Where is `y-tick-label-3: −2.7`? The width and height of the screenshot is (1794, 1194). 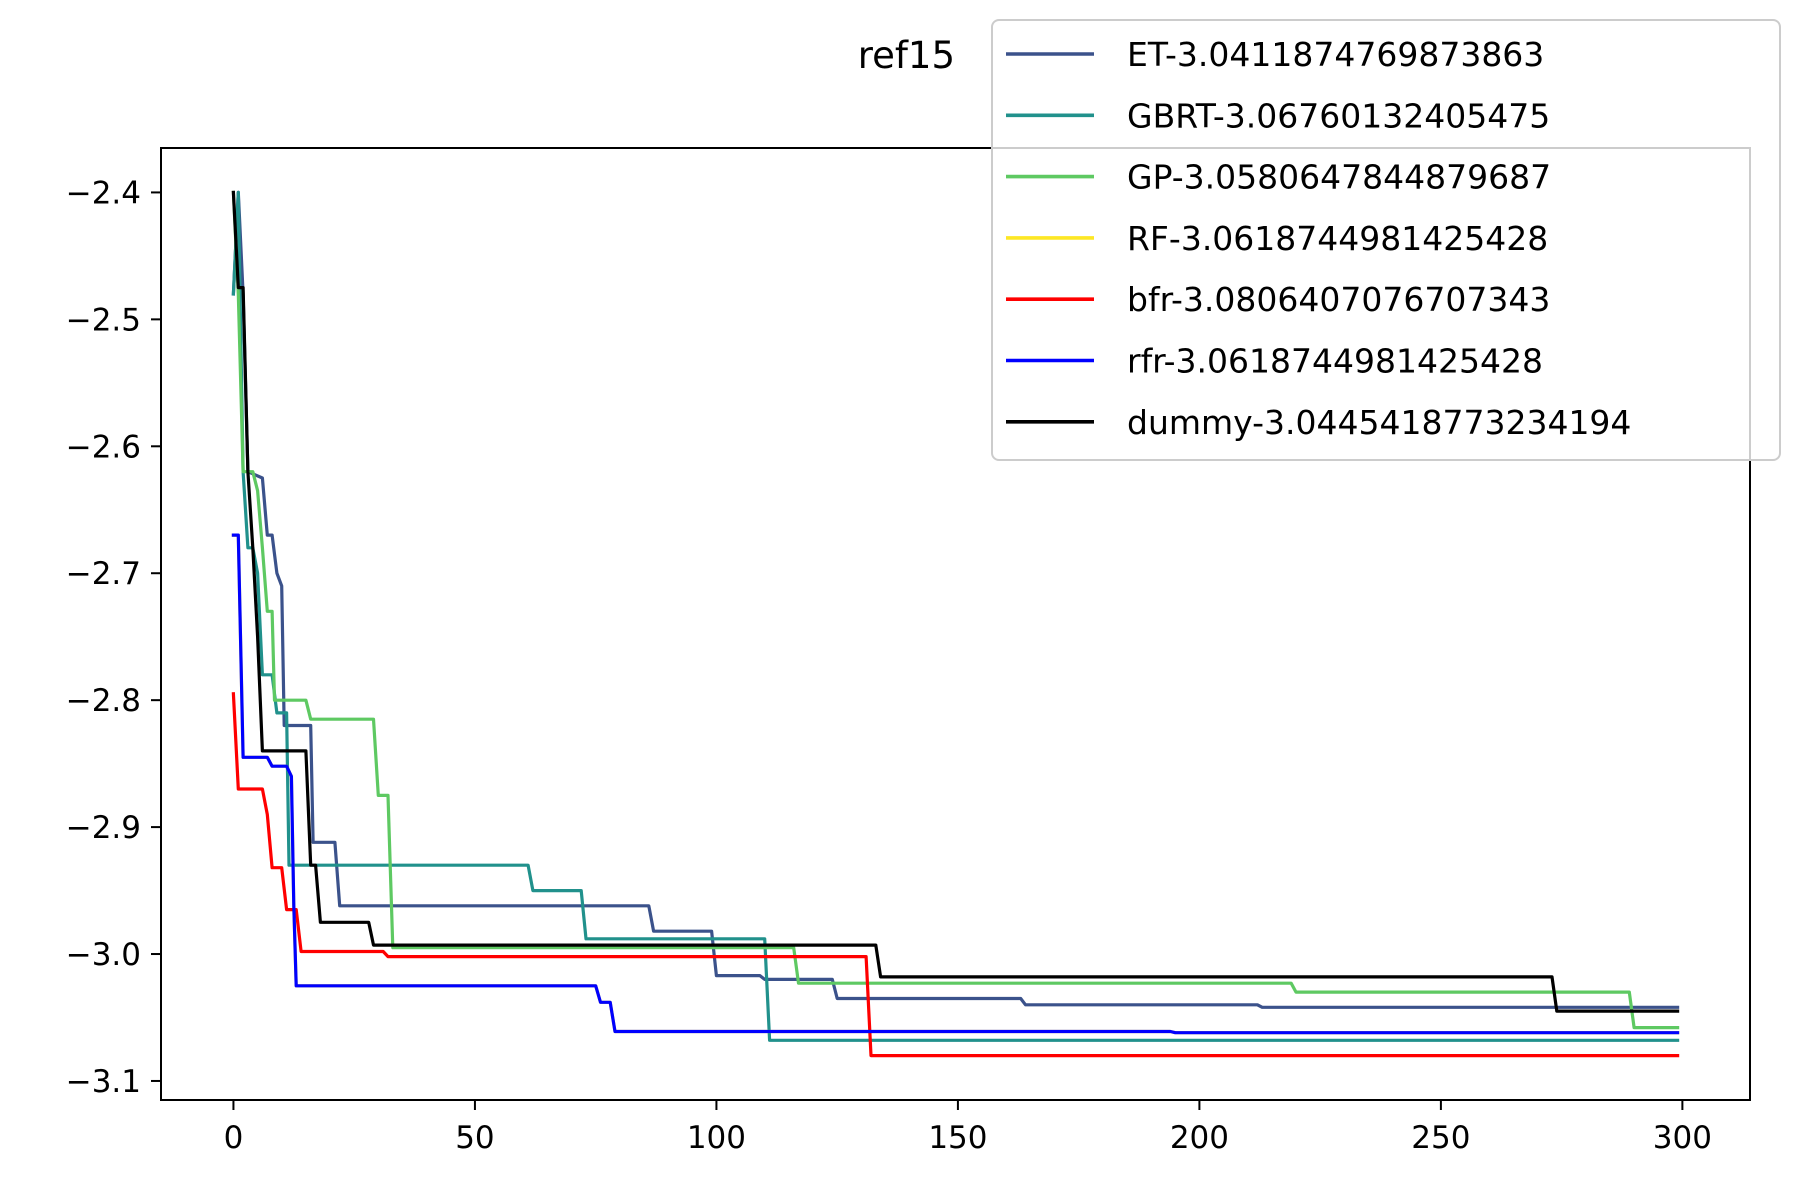
y-tick-label-3: −2.7 is located at coordinates (103, 574).